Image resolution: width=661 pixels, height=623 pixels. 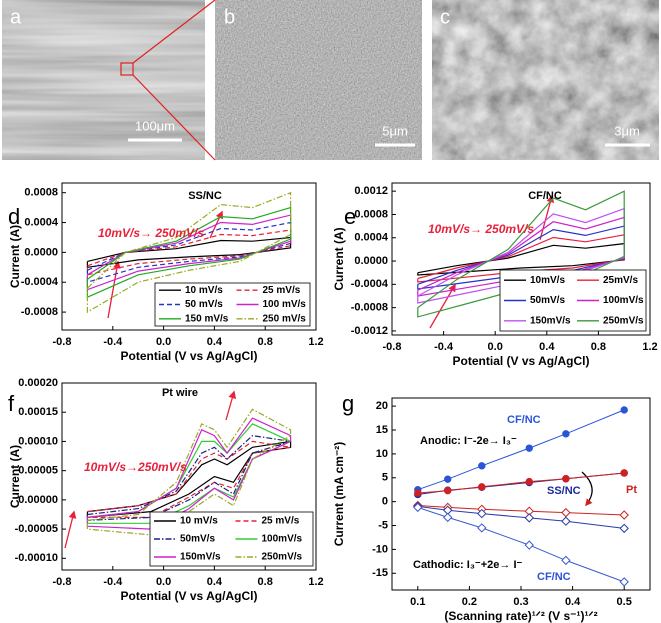 I want to click on y-axis-label: Current (mA cm⁻²), so click(x=339, y=494).